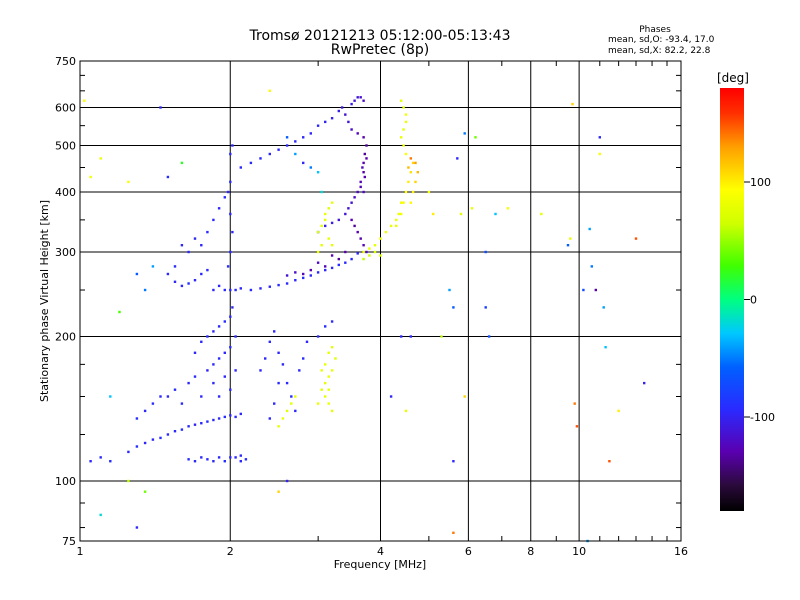 Image resolution: width=800 pixels, height=600 pixels. What do you see at coordinates (530, 551) in the screenshot?
I see `x-tick-label: 8` at bounding box center [530, 551].